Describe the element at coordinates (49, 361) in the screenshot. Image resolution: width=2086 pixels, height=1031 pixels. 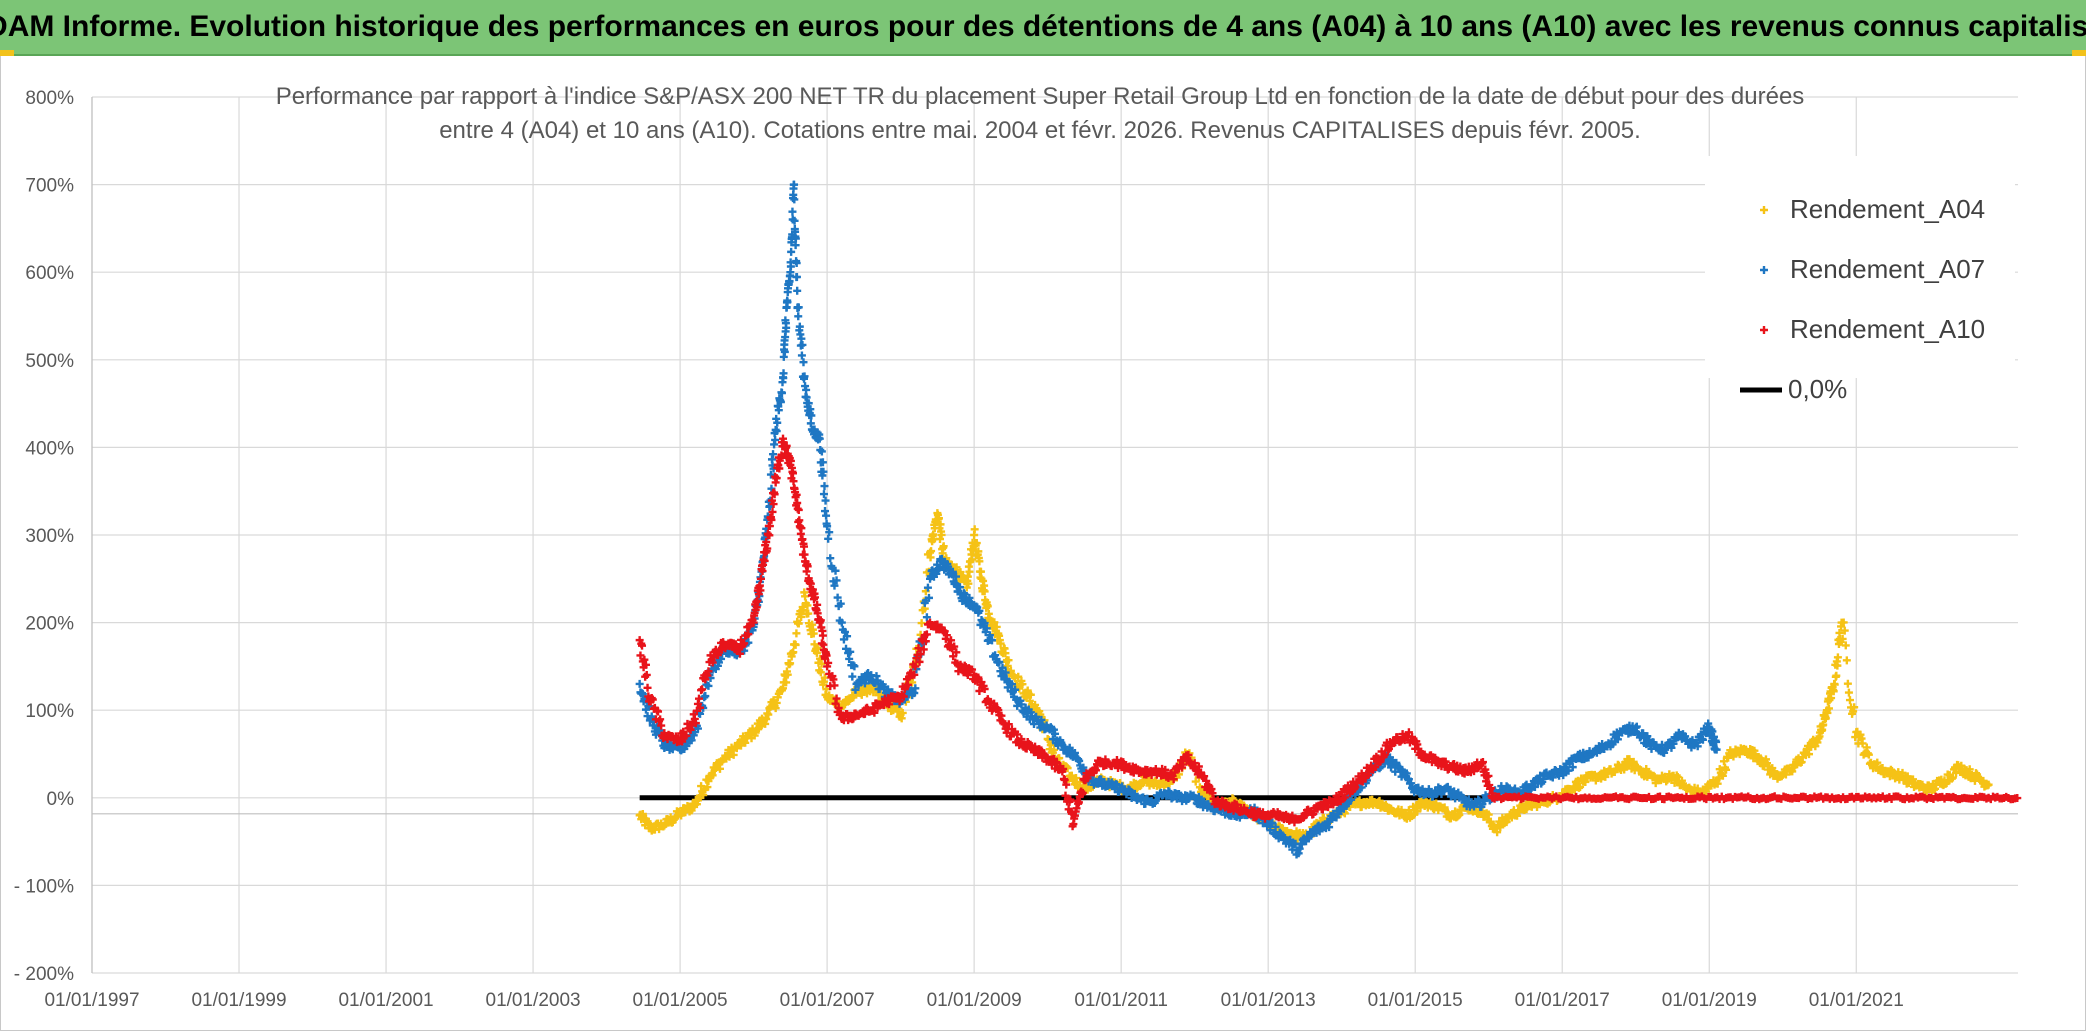
I see `y-tick-label: 500%` at that location.